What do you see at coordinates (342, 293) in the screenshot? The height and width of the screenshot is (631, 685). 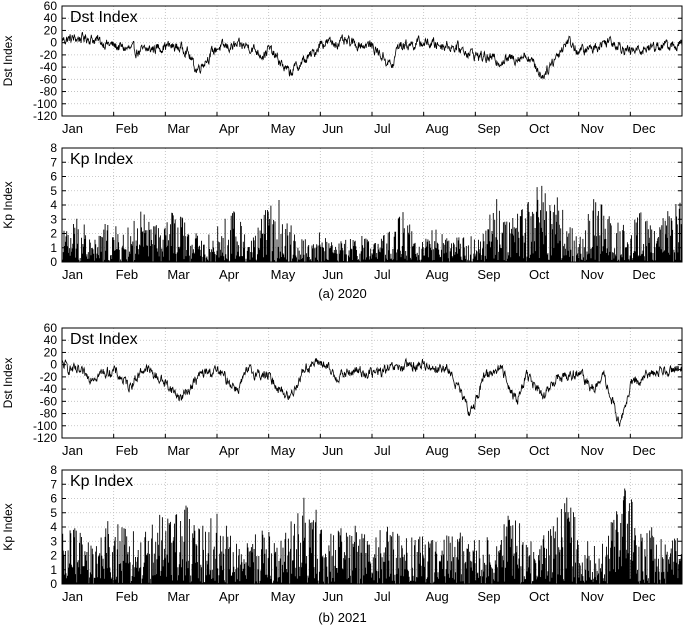 I see `caption-2020: (a) 2020` at bounding box center [342, 293].